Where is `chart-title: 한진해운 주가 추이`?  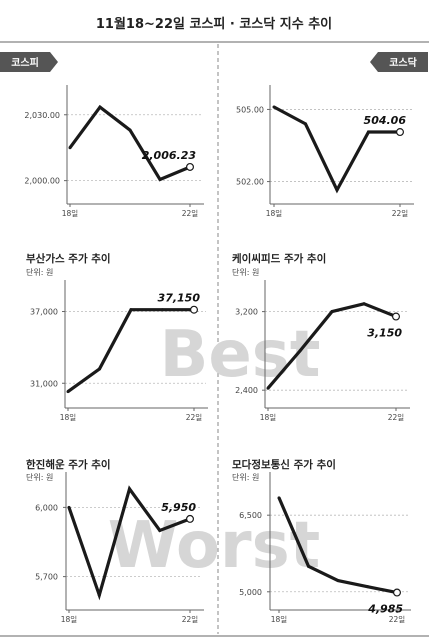
chart-title: 한진해운 주가 추이 is located at coordinates (68, 464).